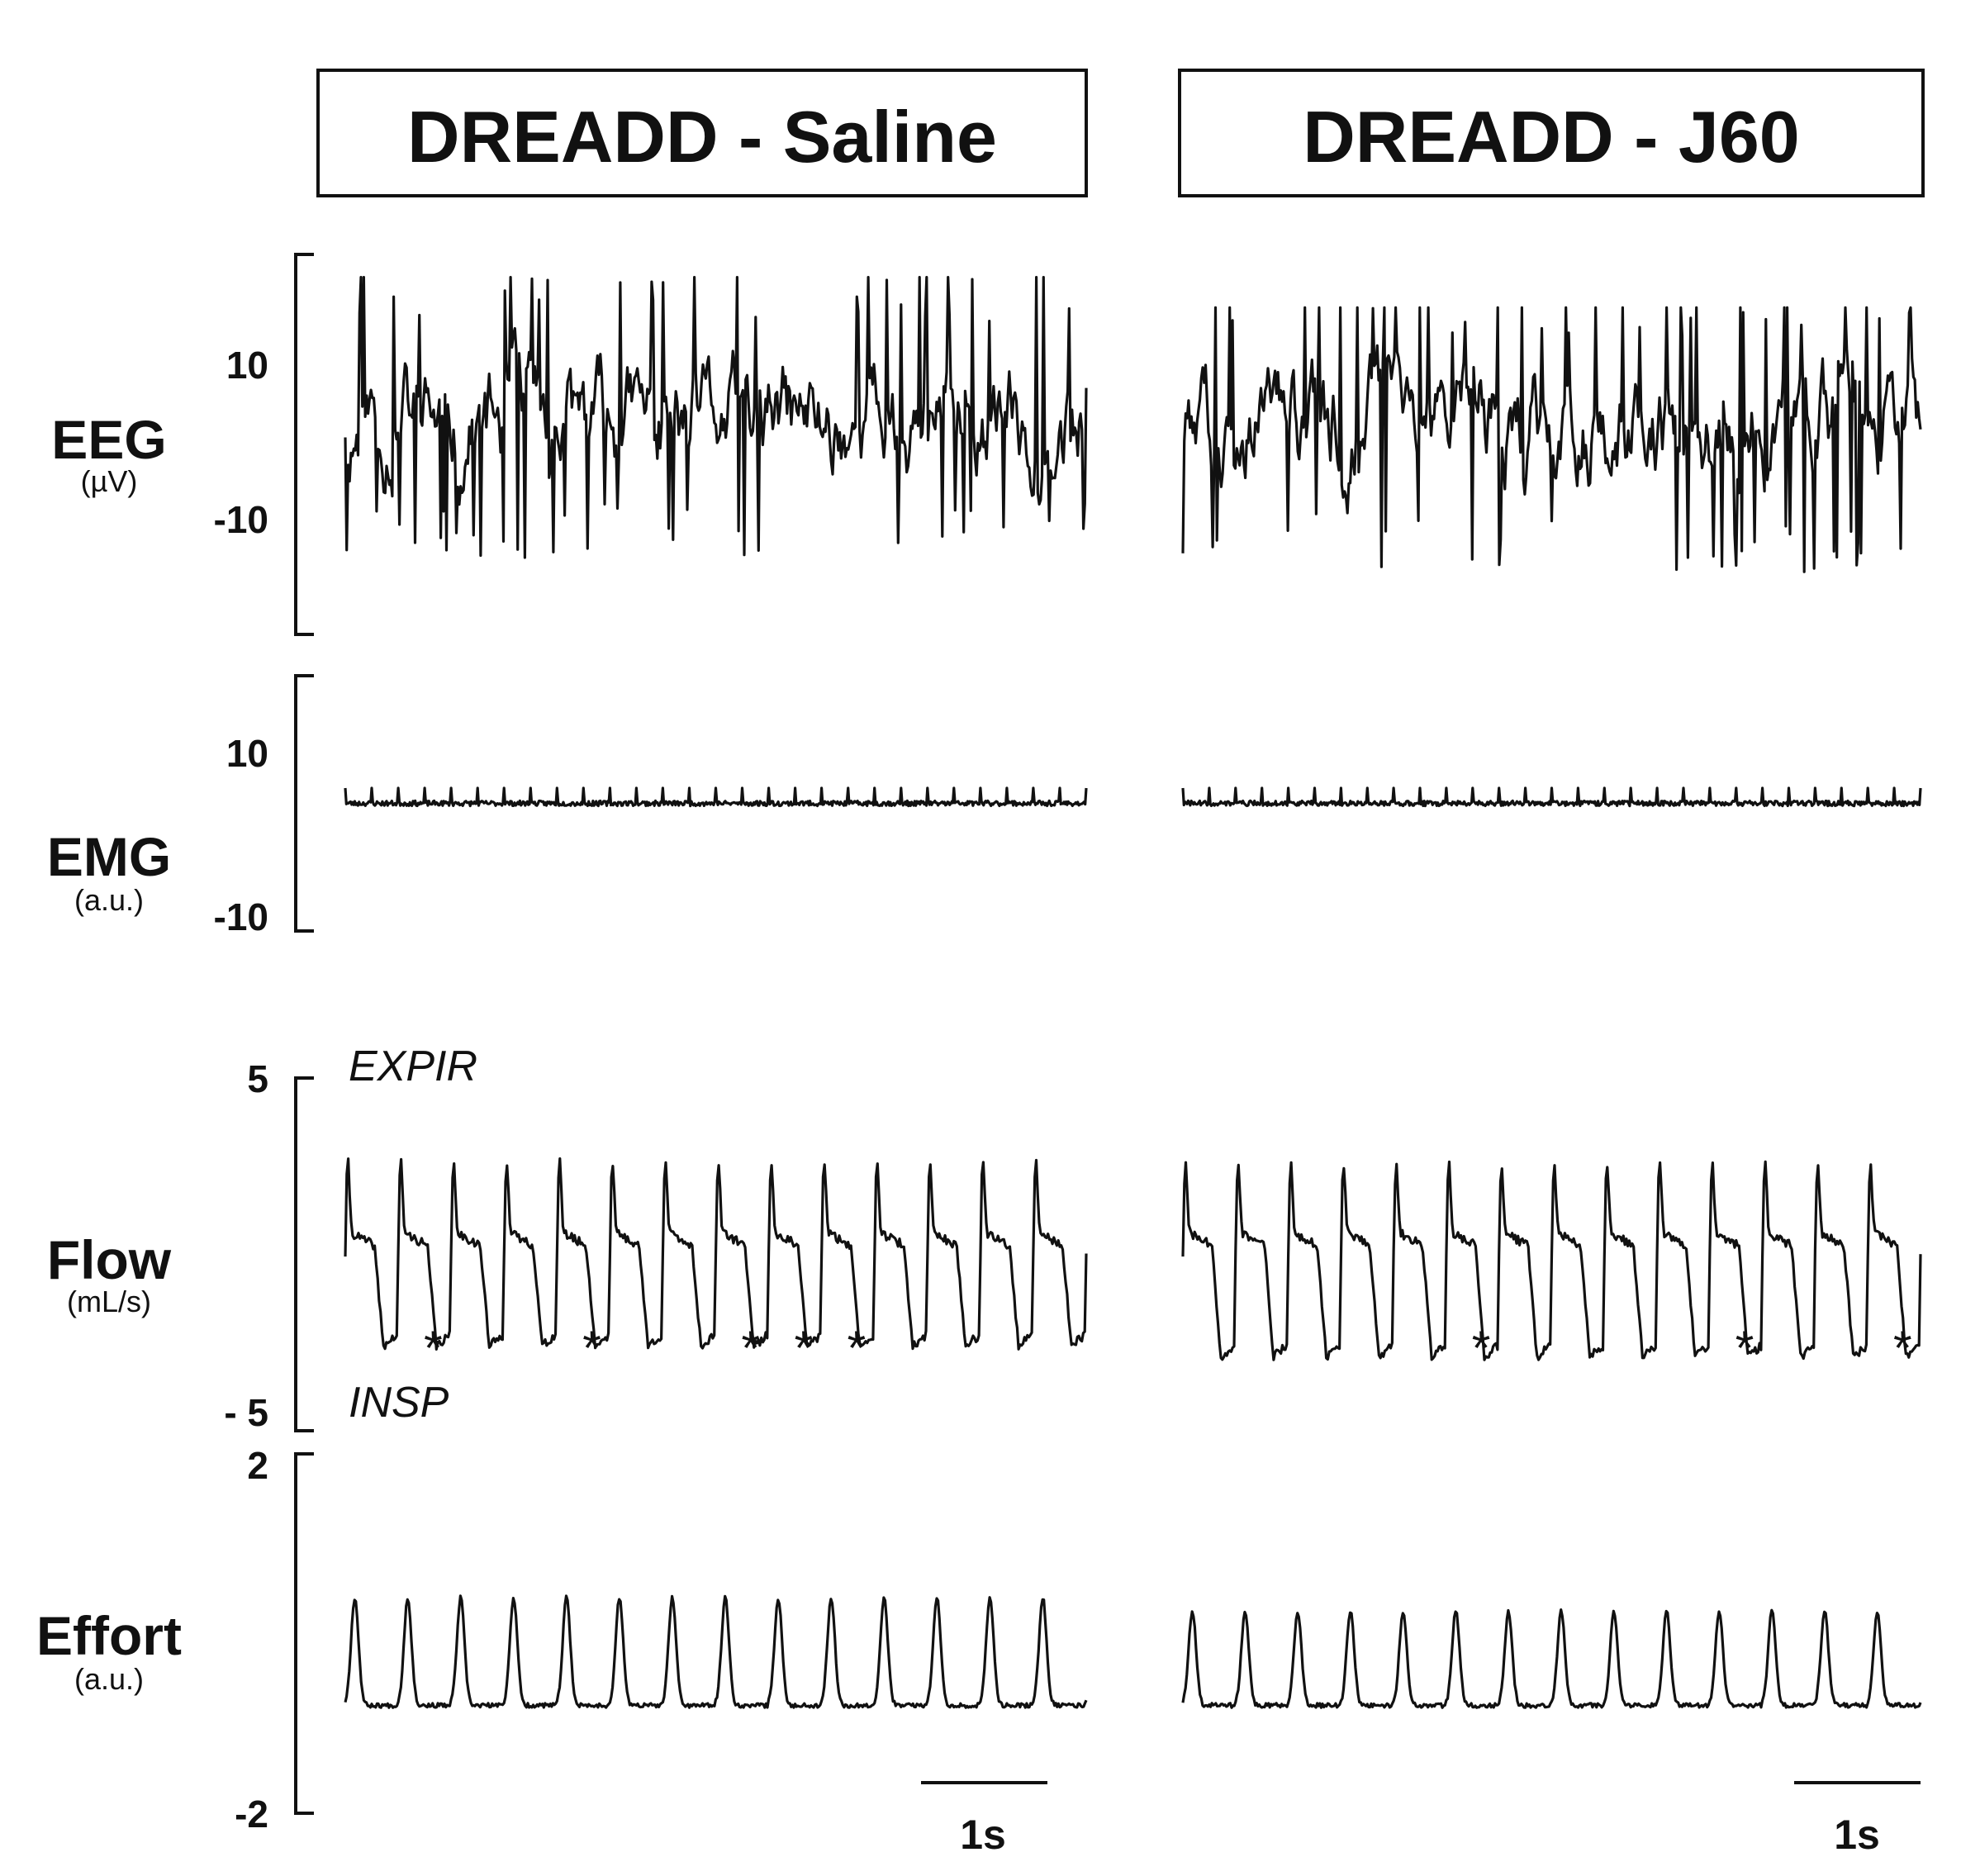  What do you see at coordinates (257, 1078) in the screenshot?
I see `flow-tick-top: 5` at bounding box center [257, 1078].